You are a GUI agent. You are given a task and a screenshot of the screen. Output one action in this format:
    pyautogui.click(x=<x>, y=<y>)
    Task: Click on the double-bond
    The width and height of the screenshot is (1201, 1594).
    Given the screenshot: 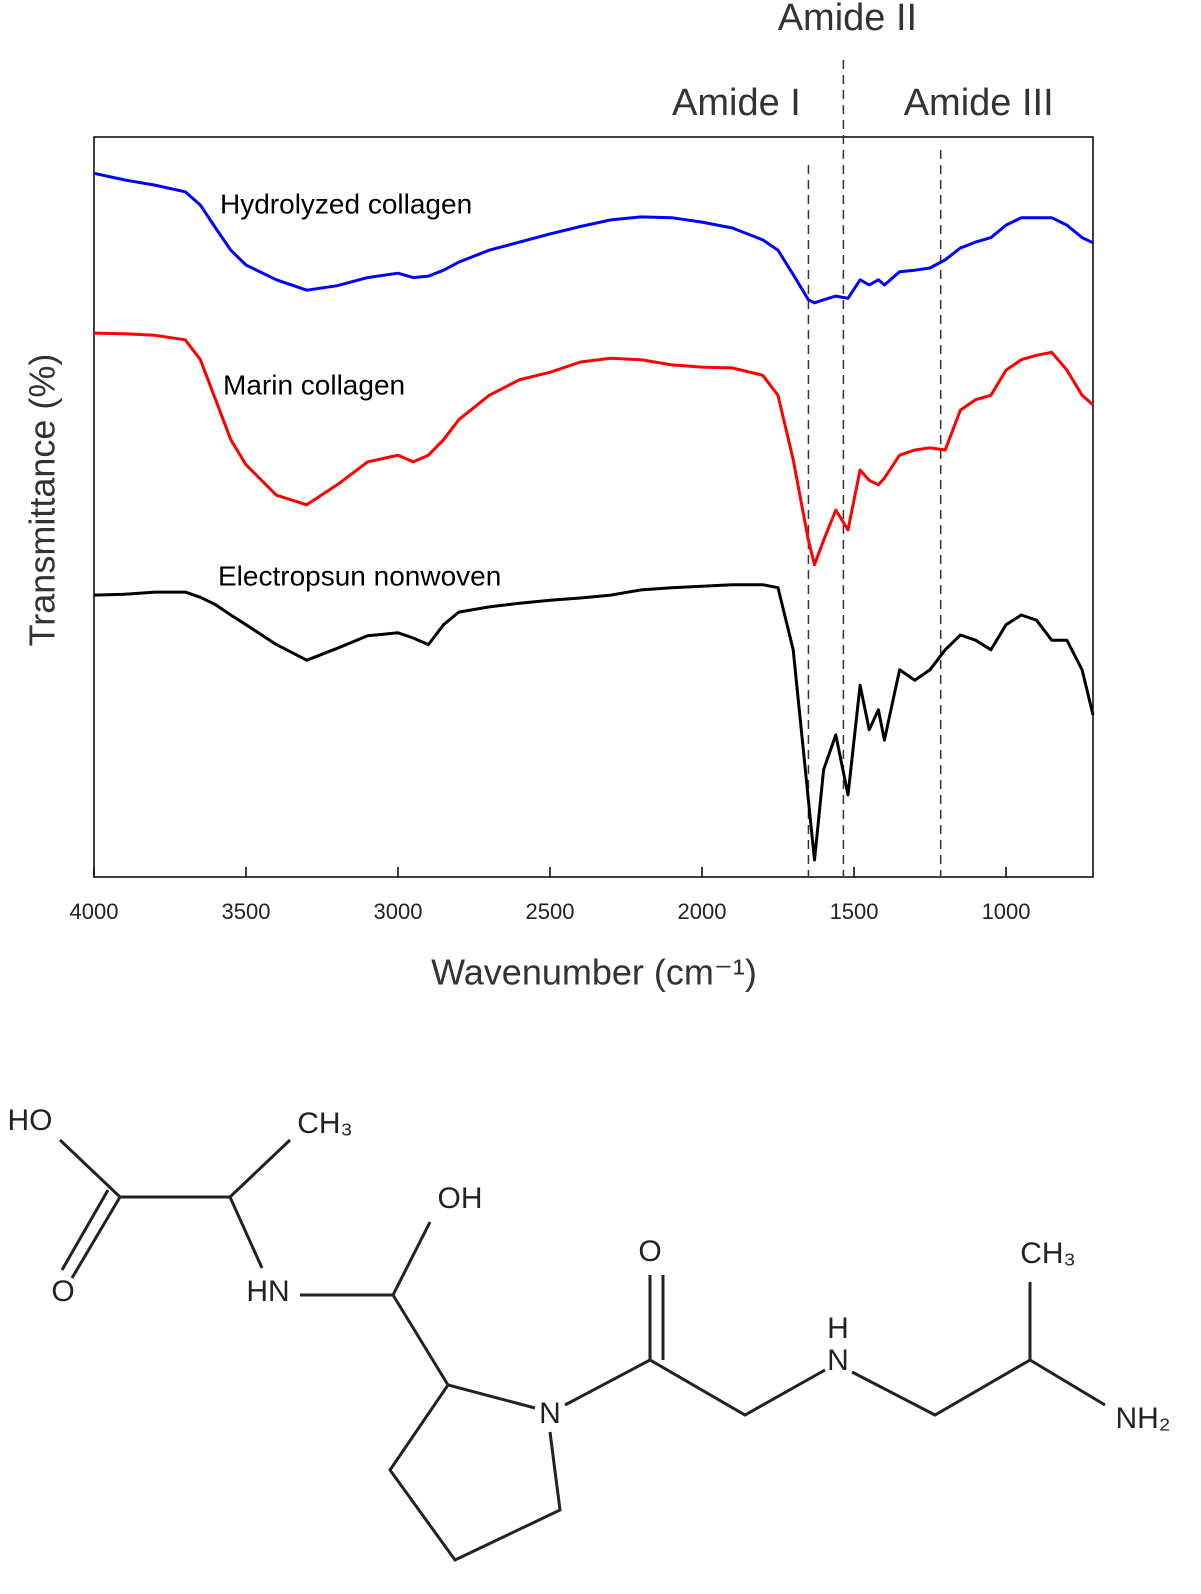 What is the action you would take?
    pyautogui.click(x=362, y=1274)
    